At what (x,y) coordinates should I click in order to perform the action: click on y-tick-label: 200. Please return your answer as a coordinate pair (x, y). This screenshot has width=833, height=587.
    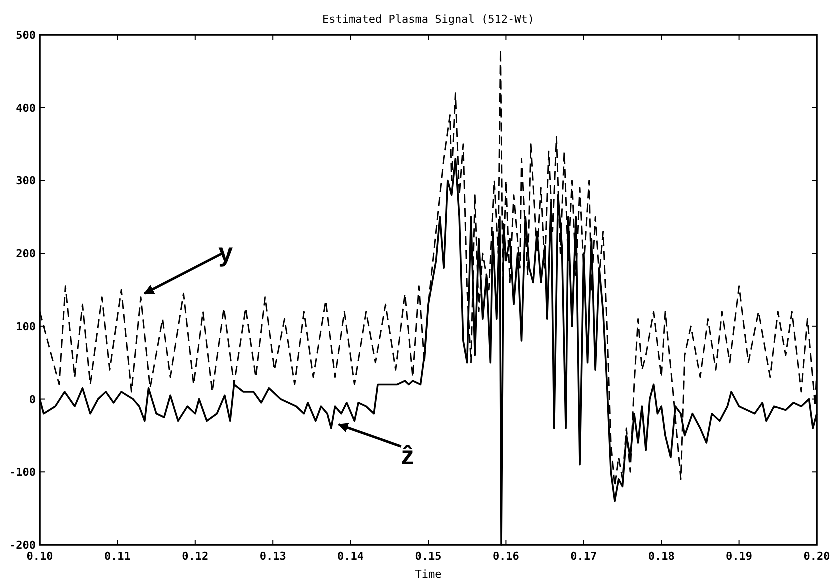
    Looking at the image, I should click on (26, 254).